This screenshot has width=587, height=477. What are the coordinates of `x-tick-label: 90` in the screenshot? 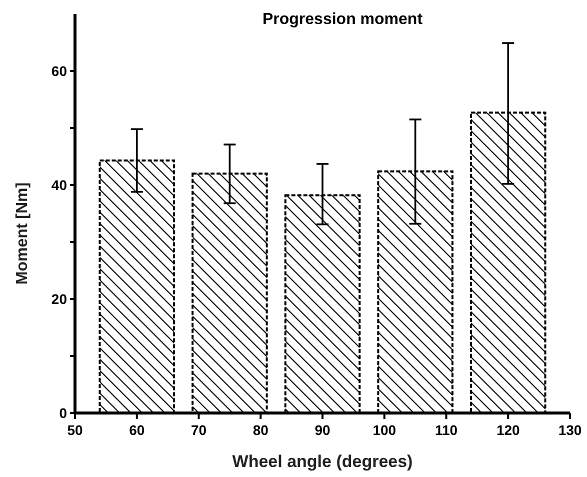 It's located at (322, 430).